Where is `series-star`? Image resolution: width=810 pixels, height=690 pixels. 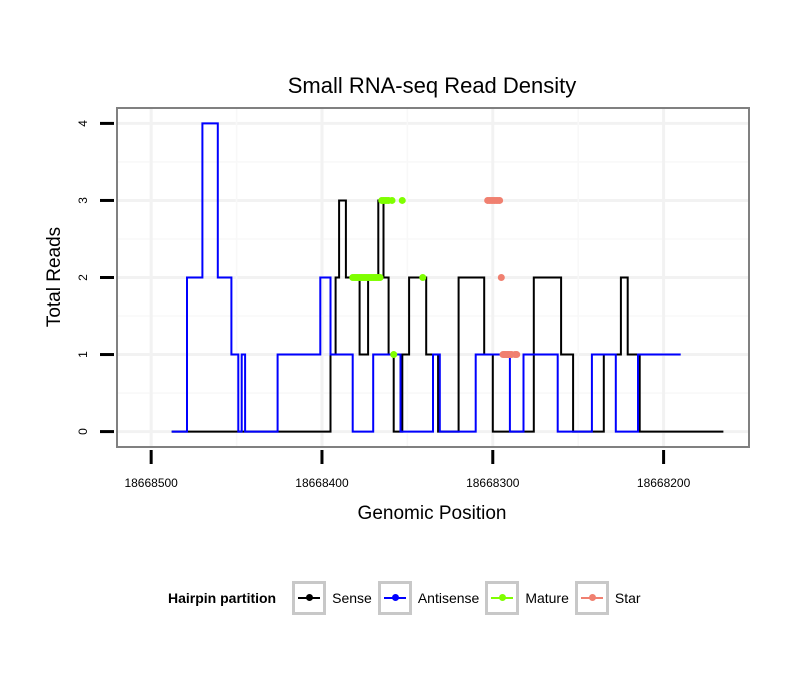 series-star is located at coordinates (502, 277).